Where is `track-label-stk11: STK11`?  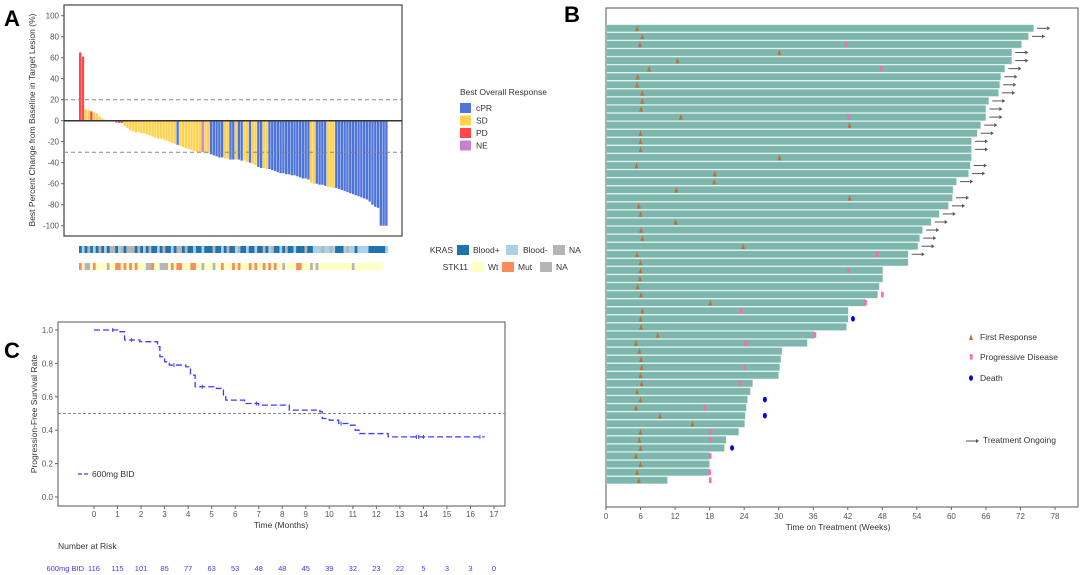 track-label-stk11: STK11 is located at coordinates (456, 267).